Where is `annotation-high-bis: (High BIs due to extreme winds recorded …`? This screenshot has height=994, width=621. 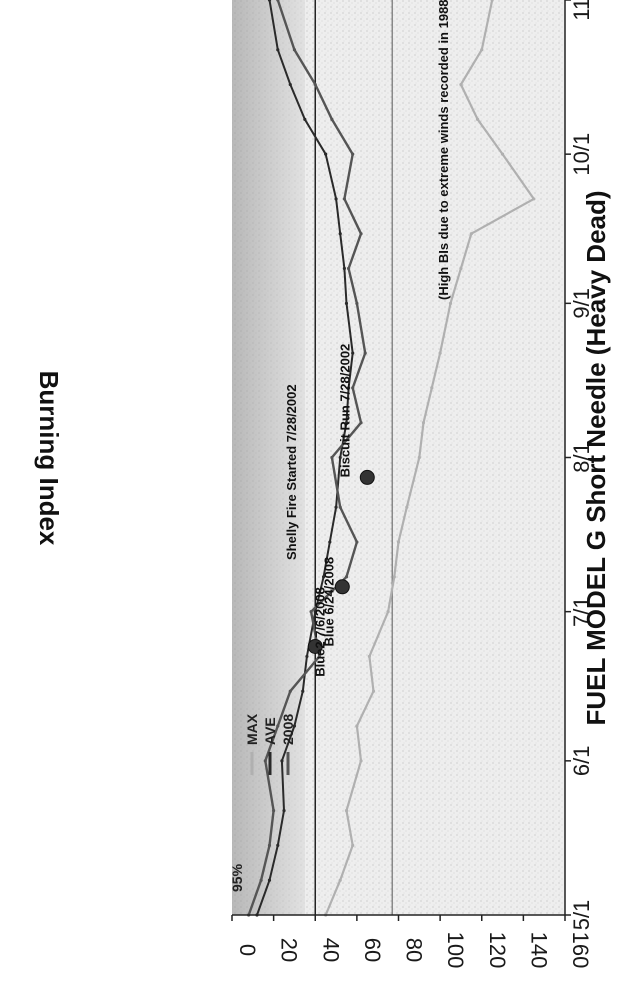 annotation-high-bis: (High BIs due to extreme winds recorded … is located at coordinates (443, 150).